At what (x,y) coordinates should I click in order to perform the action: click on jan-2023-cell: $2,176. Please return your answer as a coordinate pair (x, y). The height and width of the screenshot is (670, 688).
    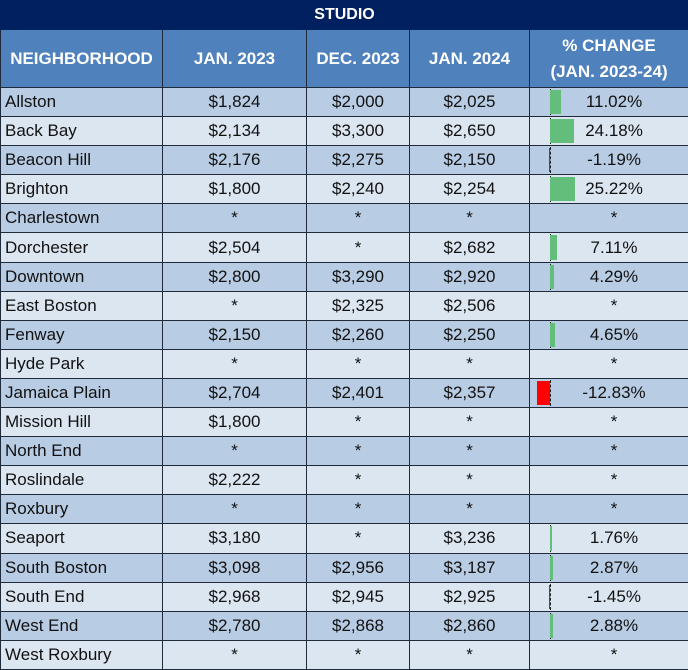
    Looking at the image, I should click on (235, 160).